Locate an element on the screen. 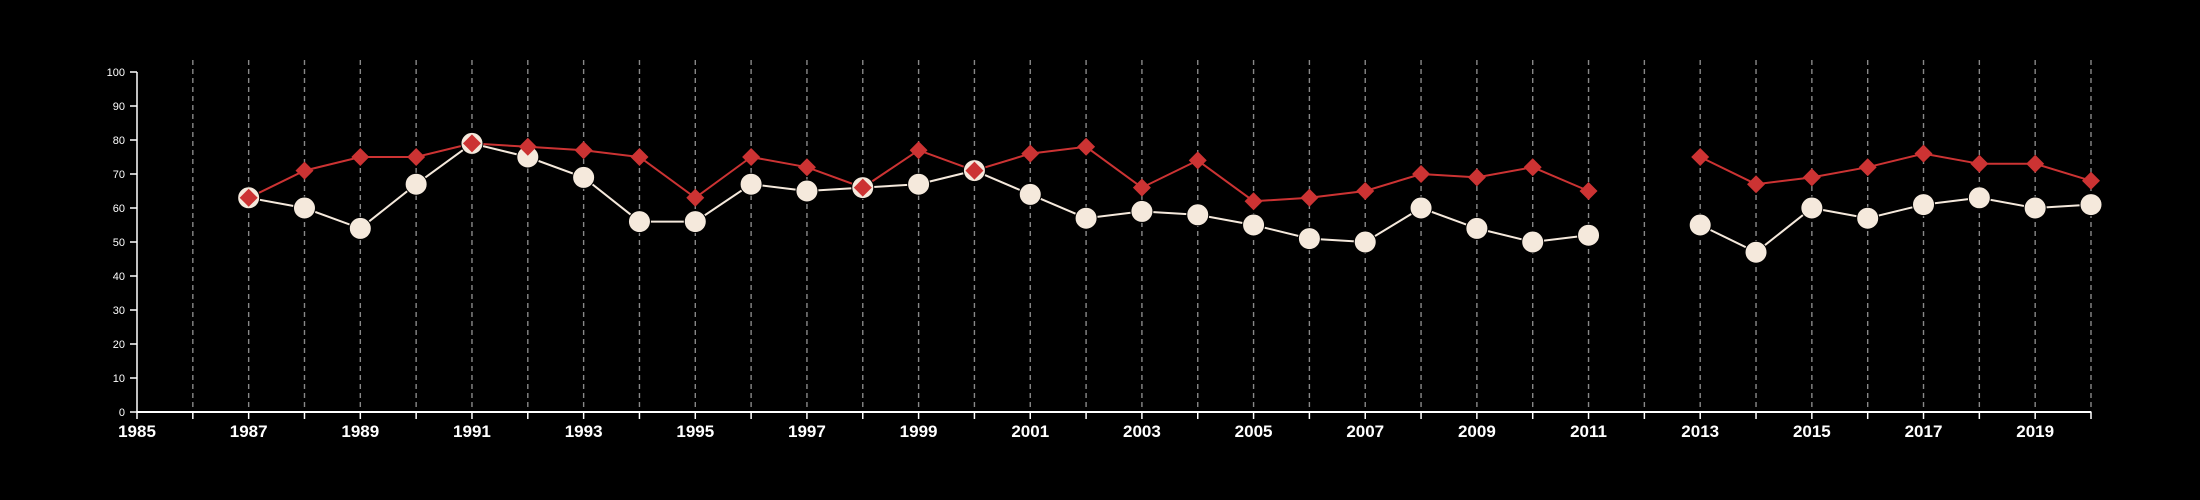  series-2-point-2004 is located at coordinates (1198, 215).